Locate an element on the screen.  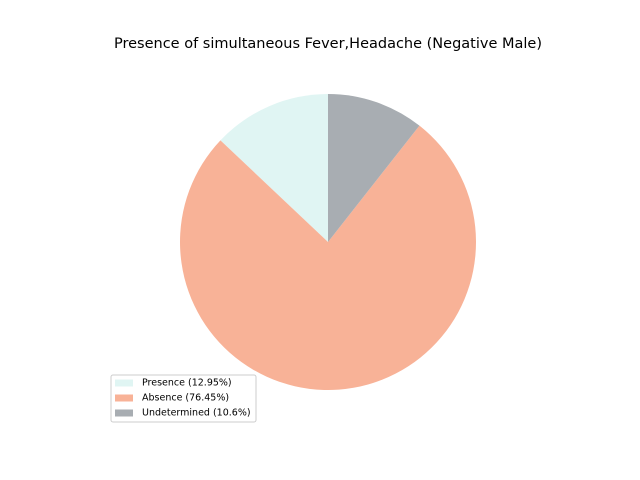
legend-label: Undetermined (10.6%) is located at coordinates (196, 413).